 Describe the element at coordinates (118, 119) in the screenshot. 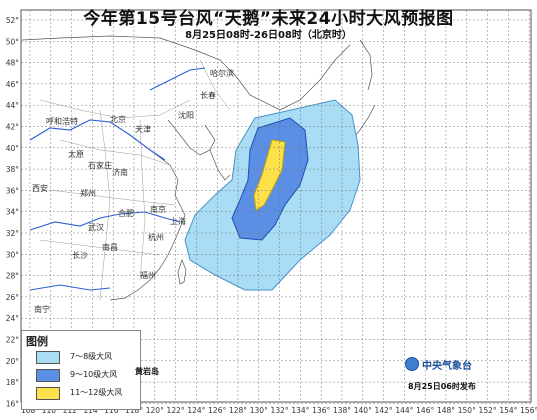

I see `city-label: 北京` at that location.